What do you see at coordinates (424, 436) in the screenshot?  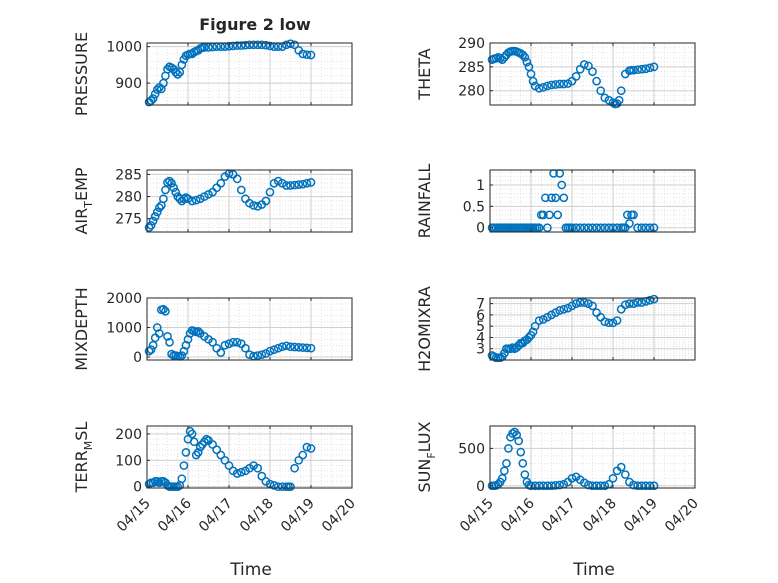 I see `y-axis-label-suffix: LUX` at bounding box center [424, 436].